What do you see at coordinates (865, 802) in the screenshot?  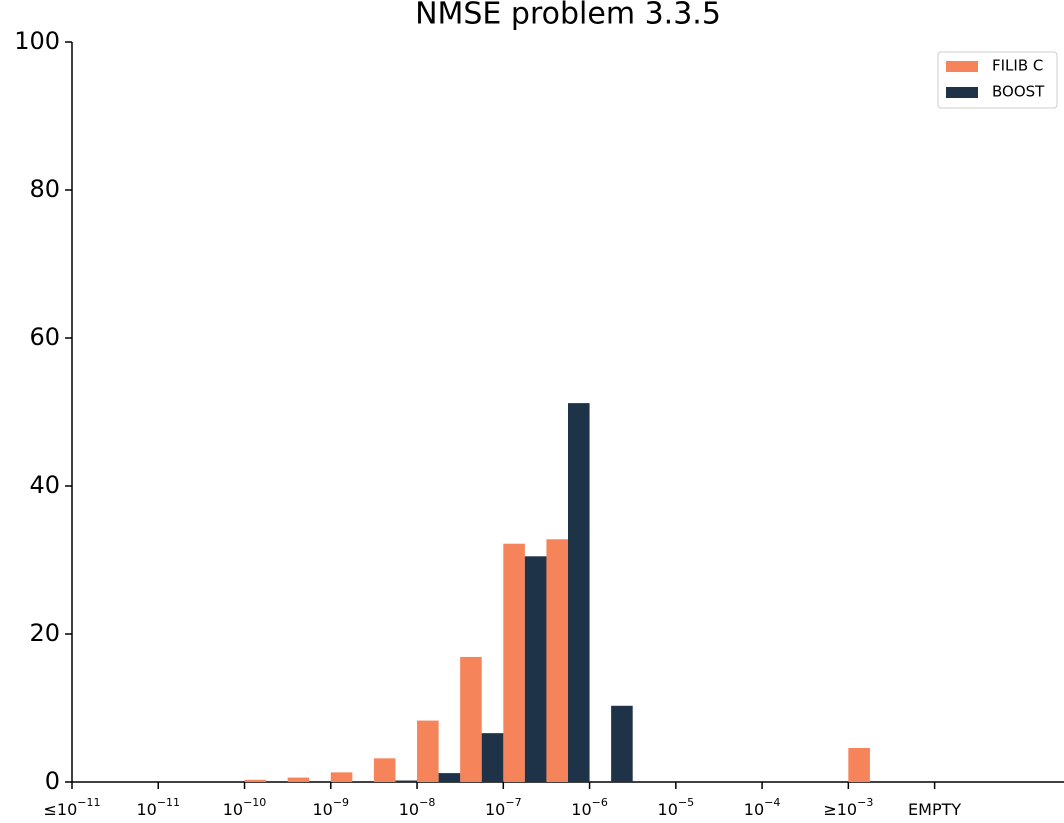 I see `x-tick-exponent: −3` at bounding box center [865, 802].